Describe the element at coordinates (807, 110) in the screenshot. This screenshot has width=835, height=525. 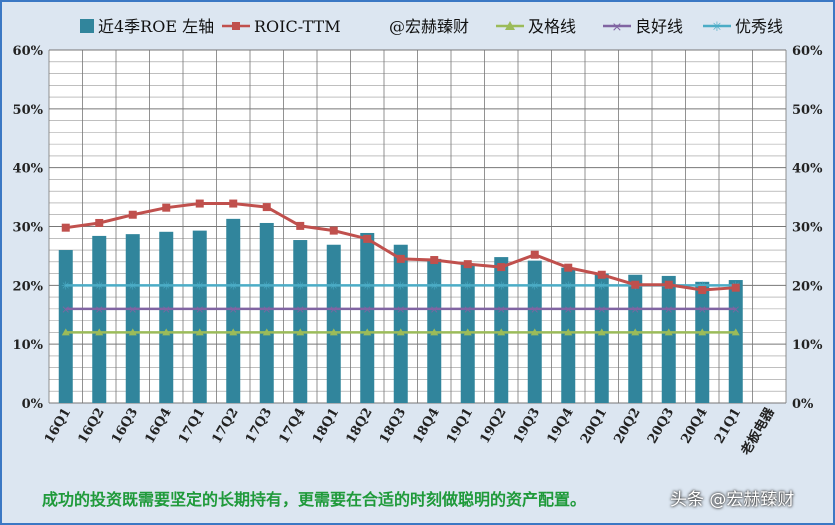
I see `y-tick-right: 50%` at that location.